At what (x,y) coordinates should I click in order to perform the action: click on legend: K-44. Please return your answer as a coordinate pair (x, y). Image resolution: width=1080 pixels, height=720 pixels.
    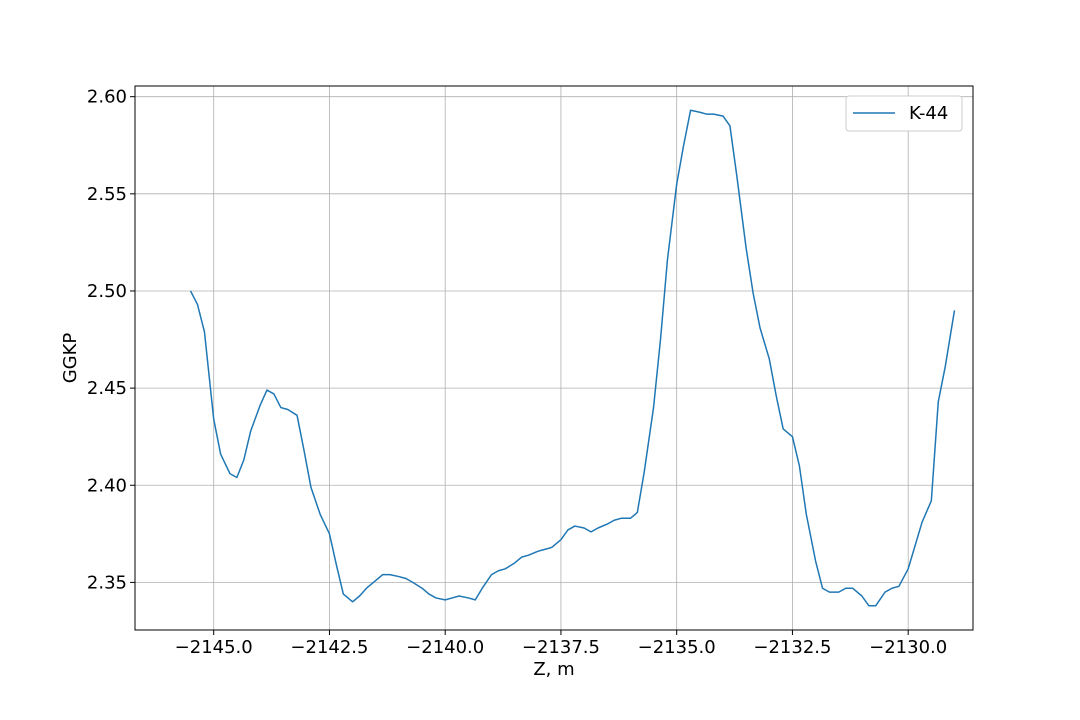
    Looking at the image, I should click on (904, 113).